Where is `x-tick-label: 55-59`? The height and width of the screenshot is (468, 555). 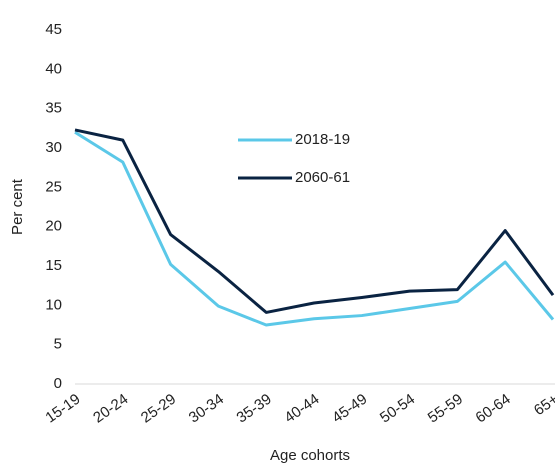 x-tick-label: 55-59 is located at coordinates (445, 409).